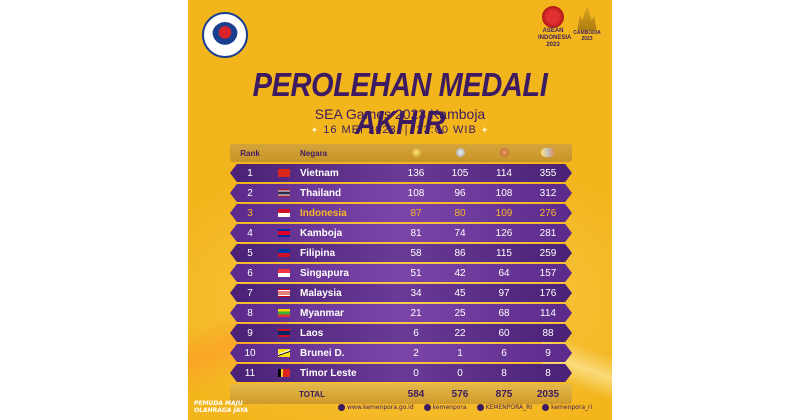 This screenshot has width=800, height=420. What do you see at coordinates (504, 373) in the screenshot?
I see `bronze-cell: 8` at bounding box center [504, 373].